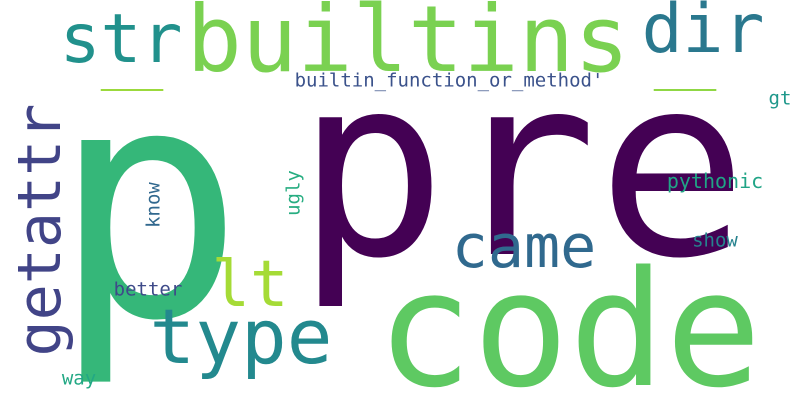 Image resolution: width=800 pixels, height=400 pixels. I want to click on word-dir: dir, so click(703, 34).